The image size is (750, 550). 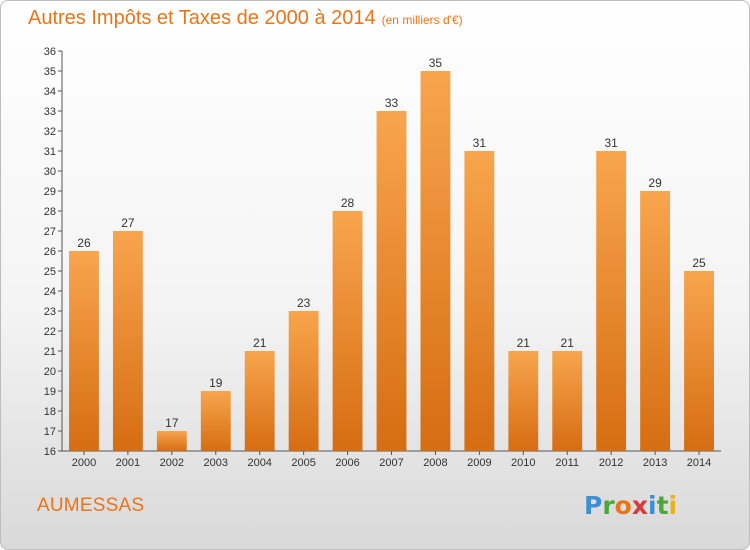 What do you see at coordinates (171, 441) in the screenshot?
I see `bar-2002` at bounding box center [171, 441].